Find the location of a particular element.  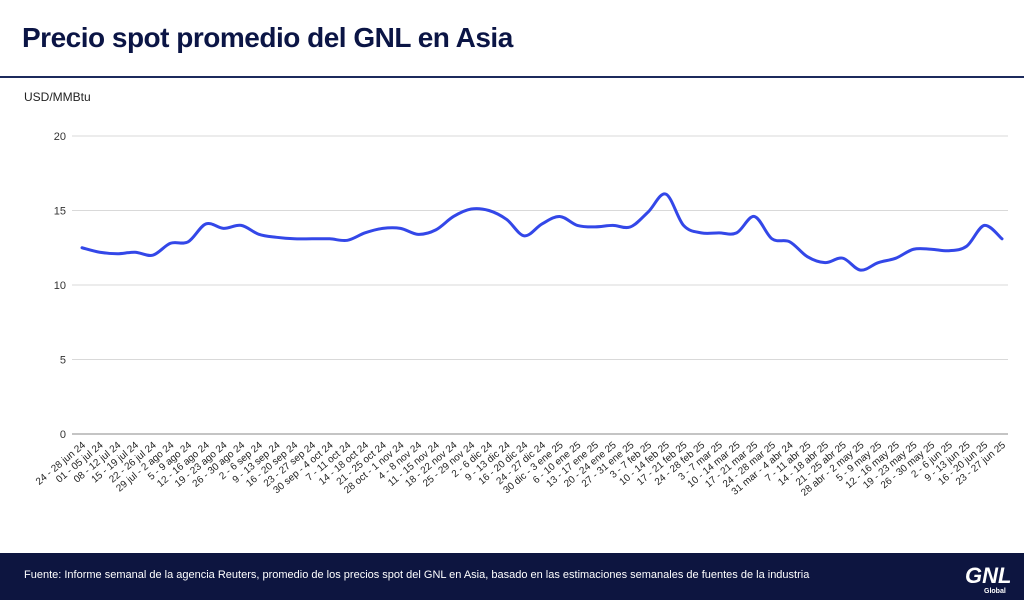

y-tick-label: 10 is located at coordinates (60, 286).